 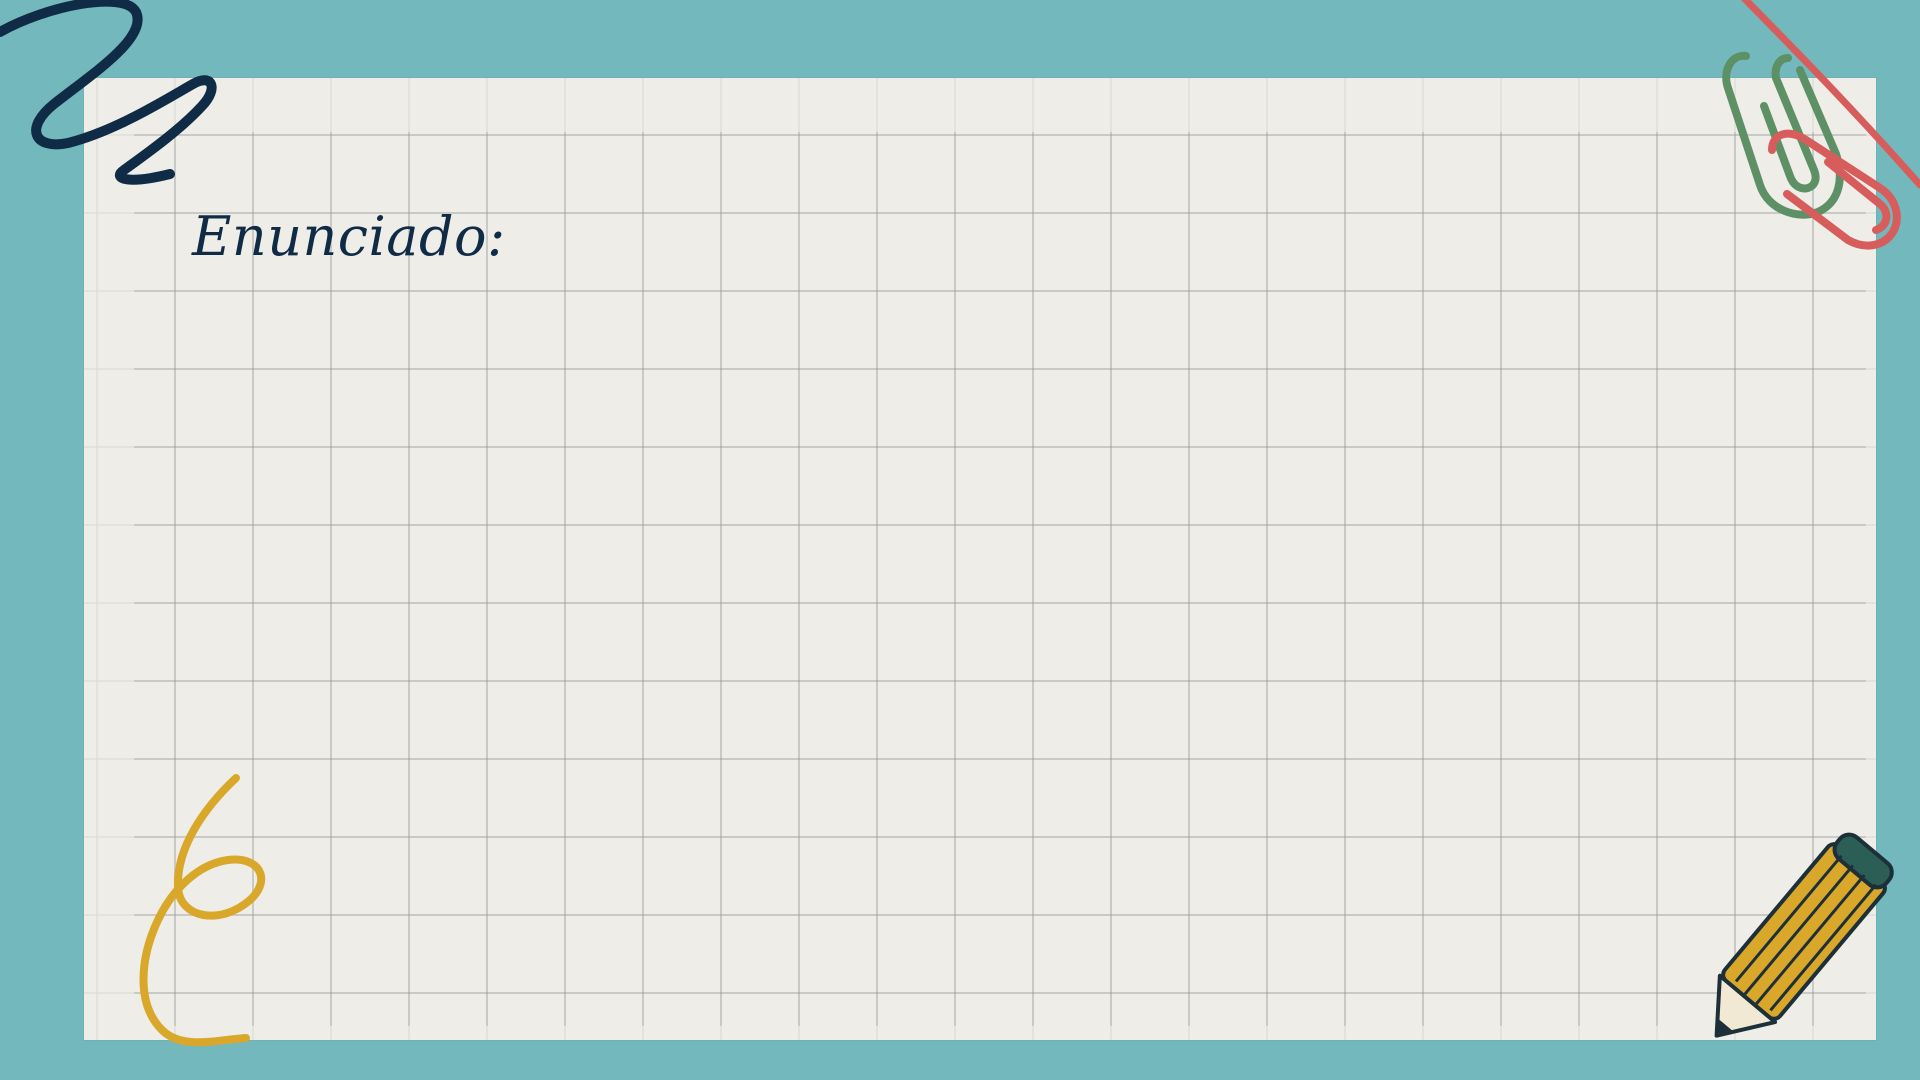 I want to click on paperclip-icon, so click(x=1821, y=125).